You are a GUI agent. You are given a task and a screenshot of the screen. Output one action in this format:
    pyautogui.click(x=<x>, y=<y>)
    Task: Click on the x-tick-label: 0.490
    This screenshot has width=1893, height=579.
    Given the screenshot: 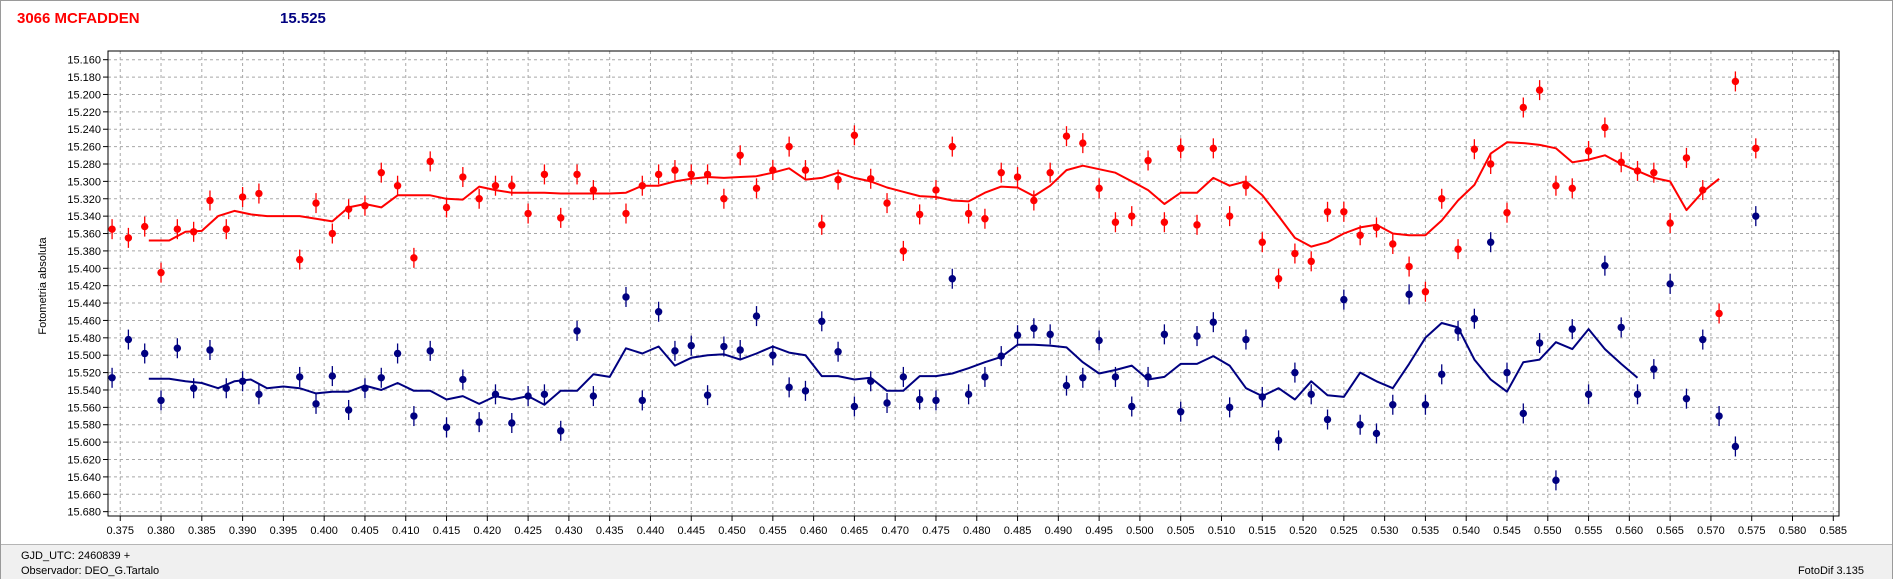 What is the action you would take?
    pyautogui.click(x=1059, y=531)
    